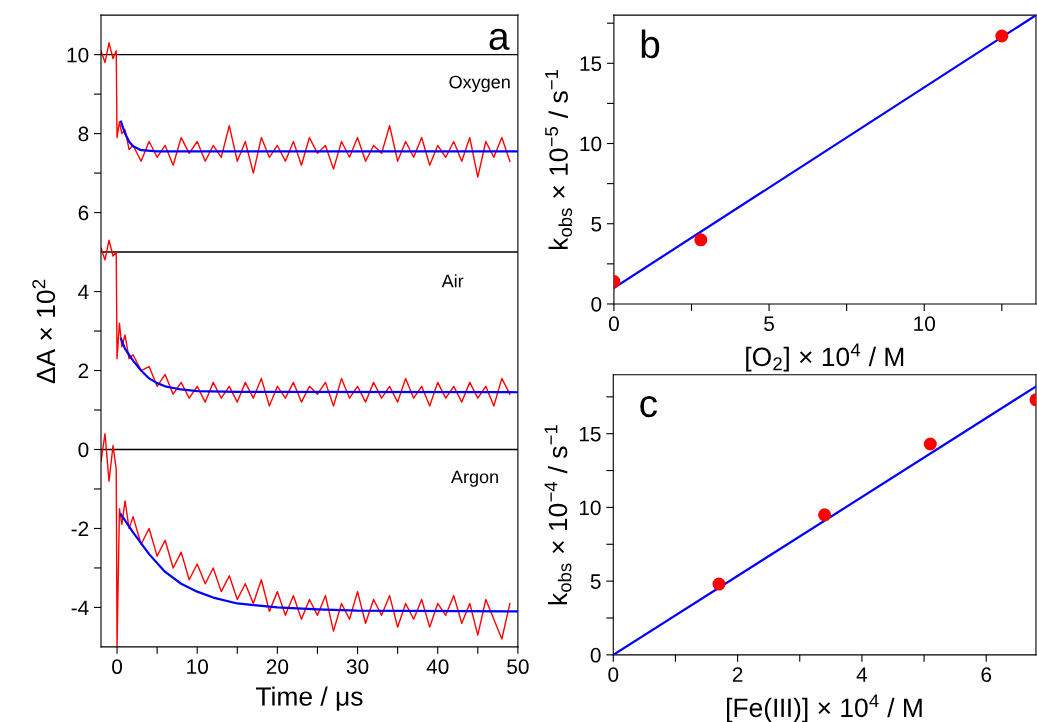 Image resolution: width=1037 pixels, height=722 pixels. I want to click on x-tick-label: 2, so click(737, 674).